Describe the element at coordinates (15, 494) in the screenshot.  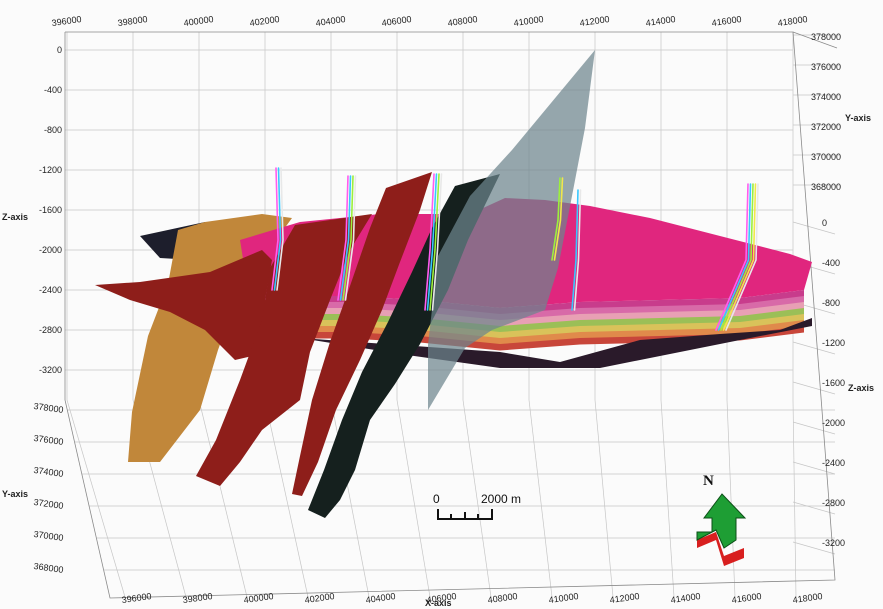
I see `y-axis-title-left: Y-axis` at that location.